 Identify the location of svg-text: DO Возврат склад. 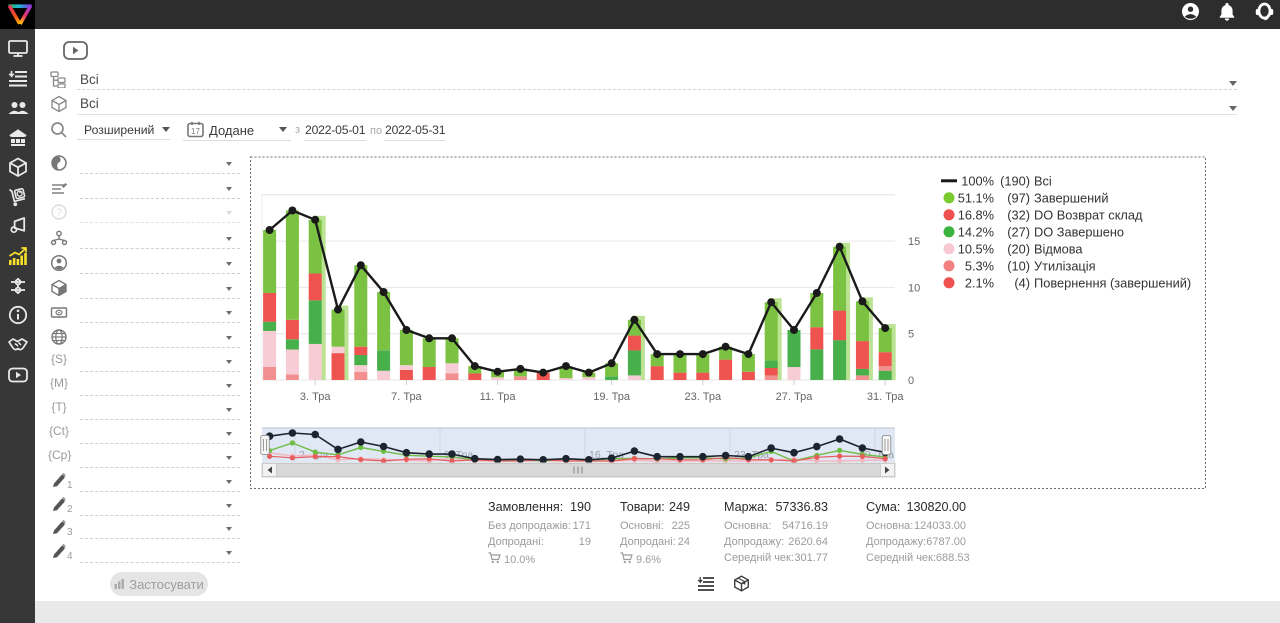
(1088, 214).